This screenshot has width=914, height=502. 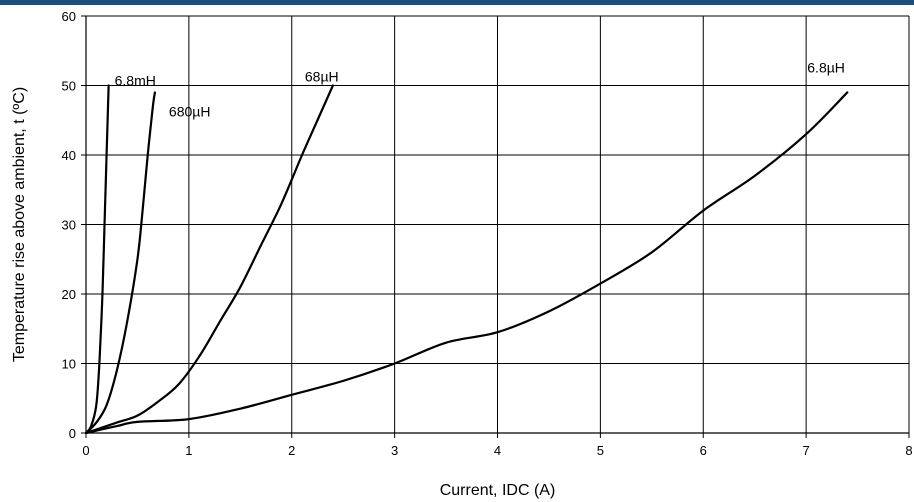 What do you see at coordinates (806, 450) in the screenshot?
I see `x-tick-label: 7` at bounding box center [806, 450].